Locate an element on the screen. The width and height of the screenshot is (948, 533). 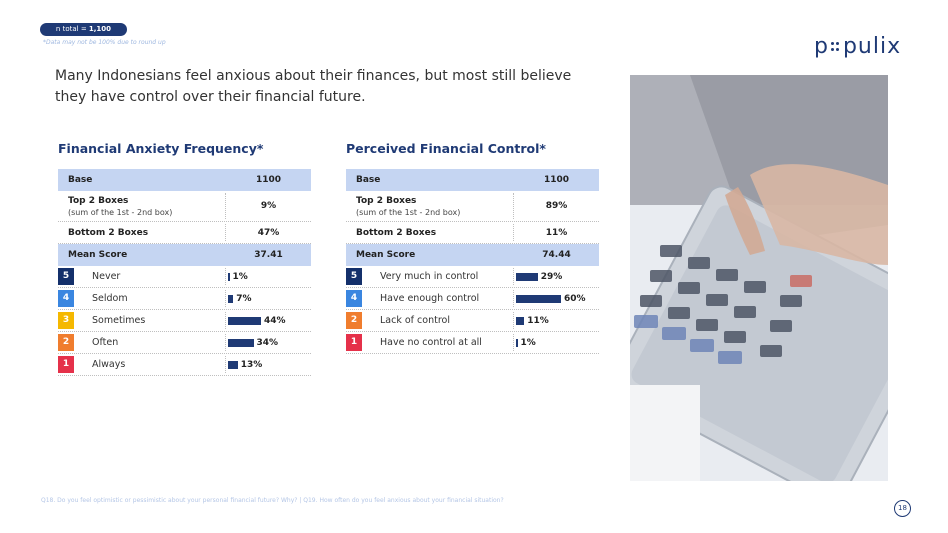
data-label: 11% is located at coordinates (538, 321).